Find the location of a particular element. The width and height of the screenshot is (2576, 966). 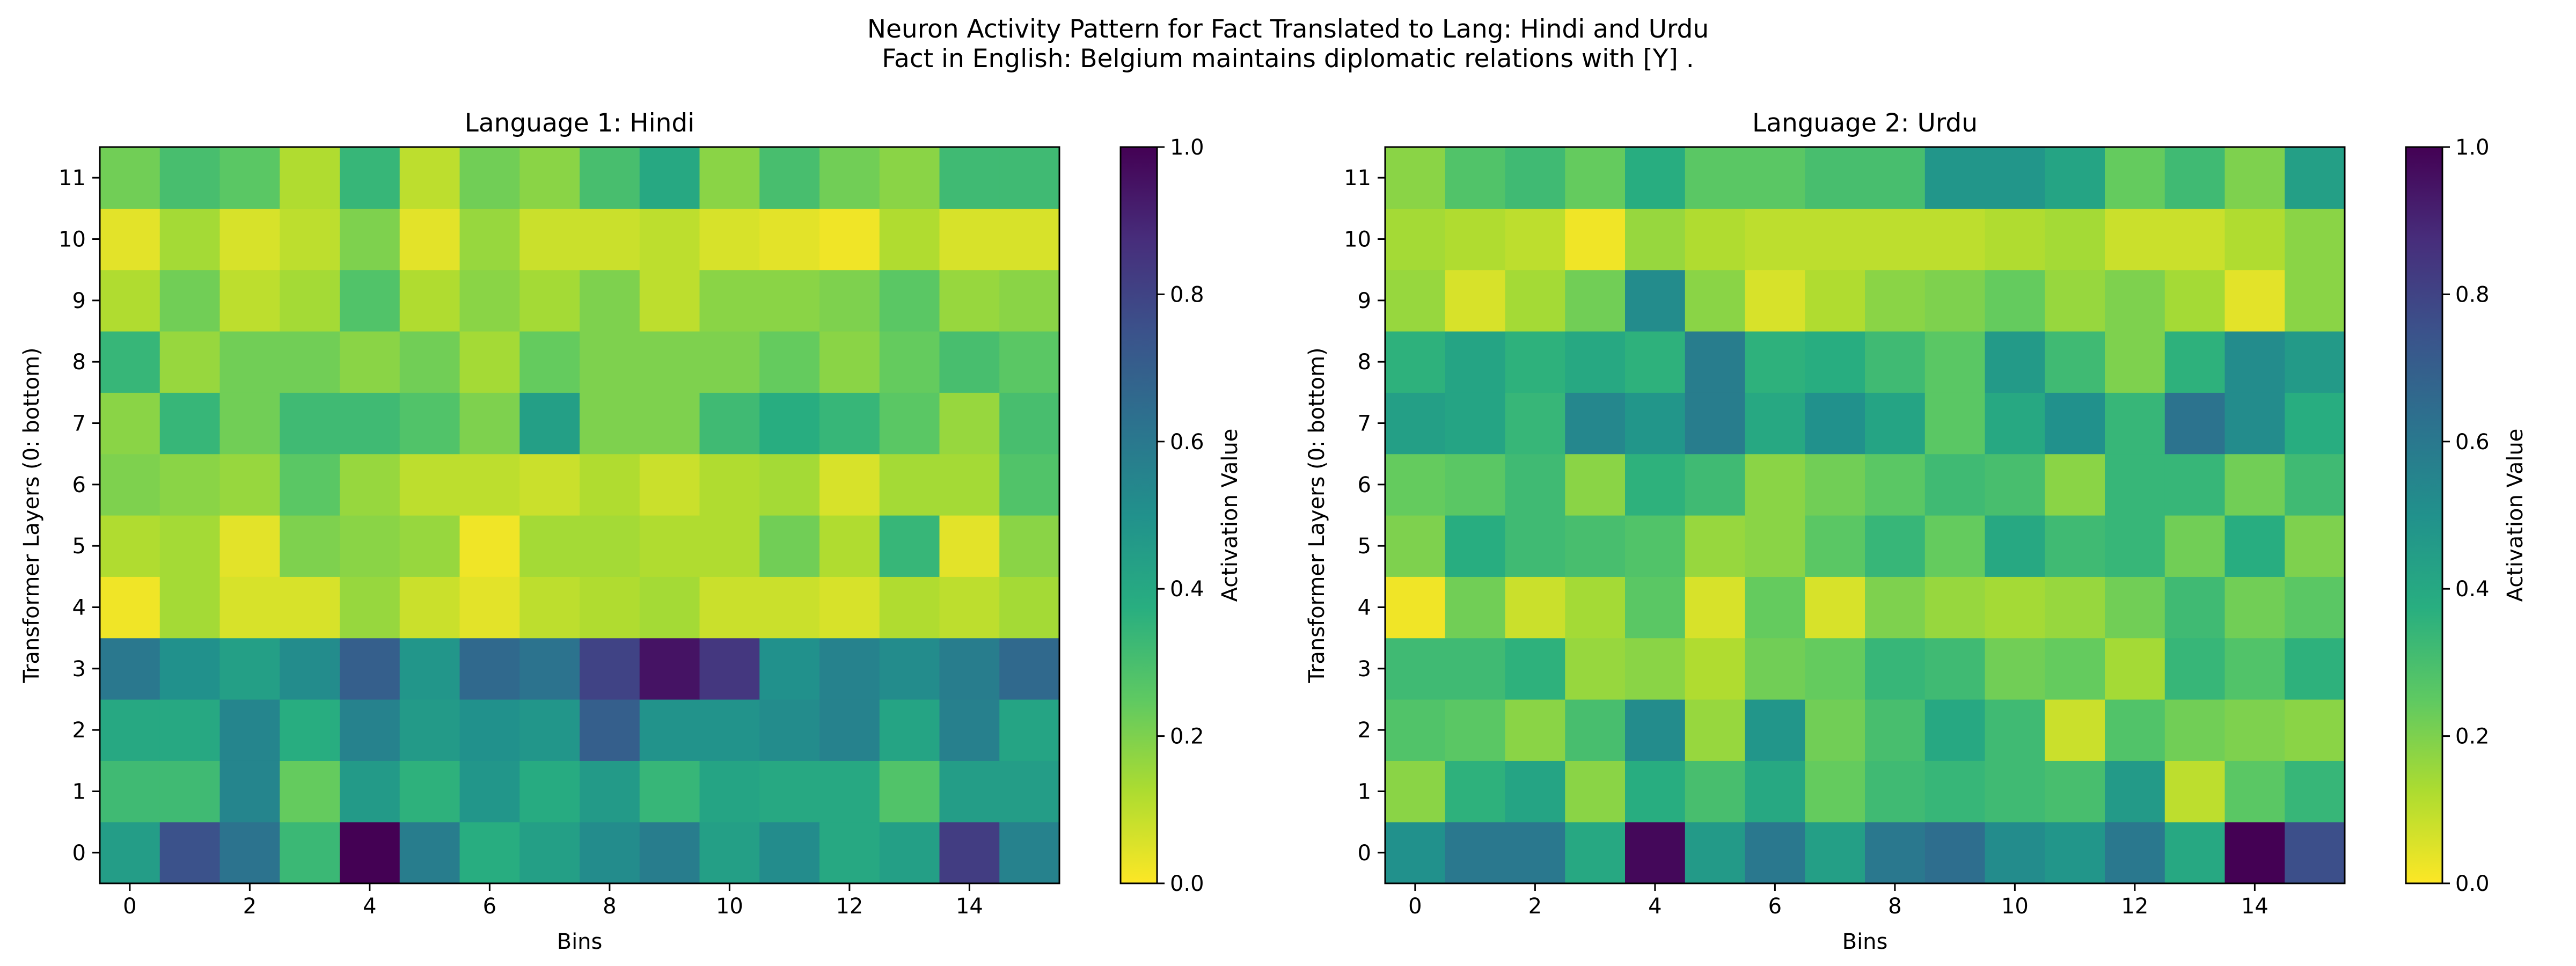

y-axis-label-hindi: Transformer Layers (0: bottom) is located at coordinates (31, 515).